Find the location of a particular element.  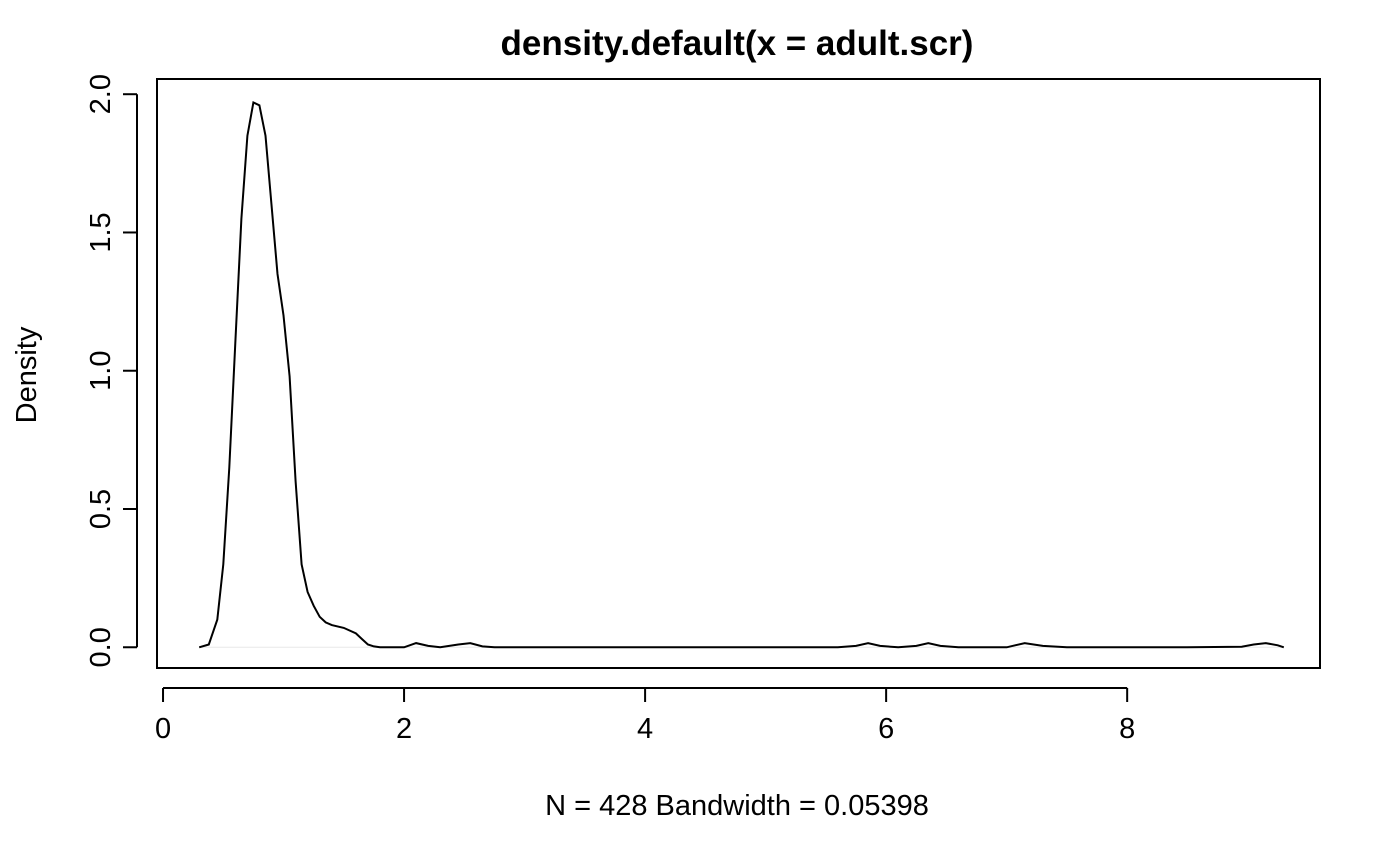

y-tick-label: 2.0 is located at coordinates (101, 94).